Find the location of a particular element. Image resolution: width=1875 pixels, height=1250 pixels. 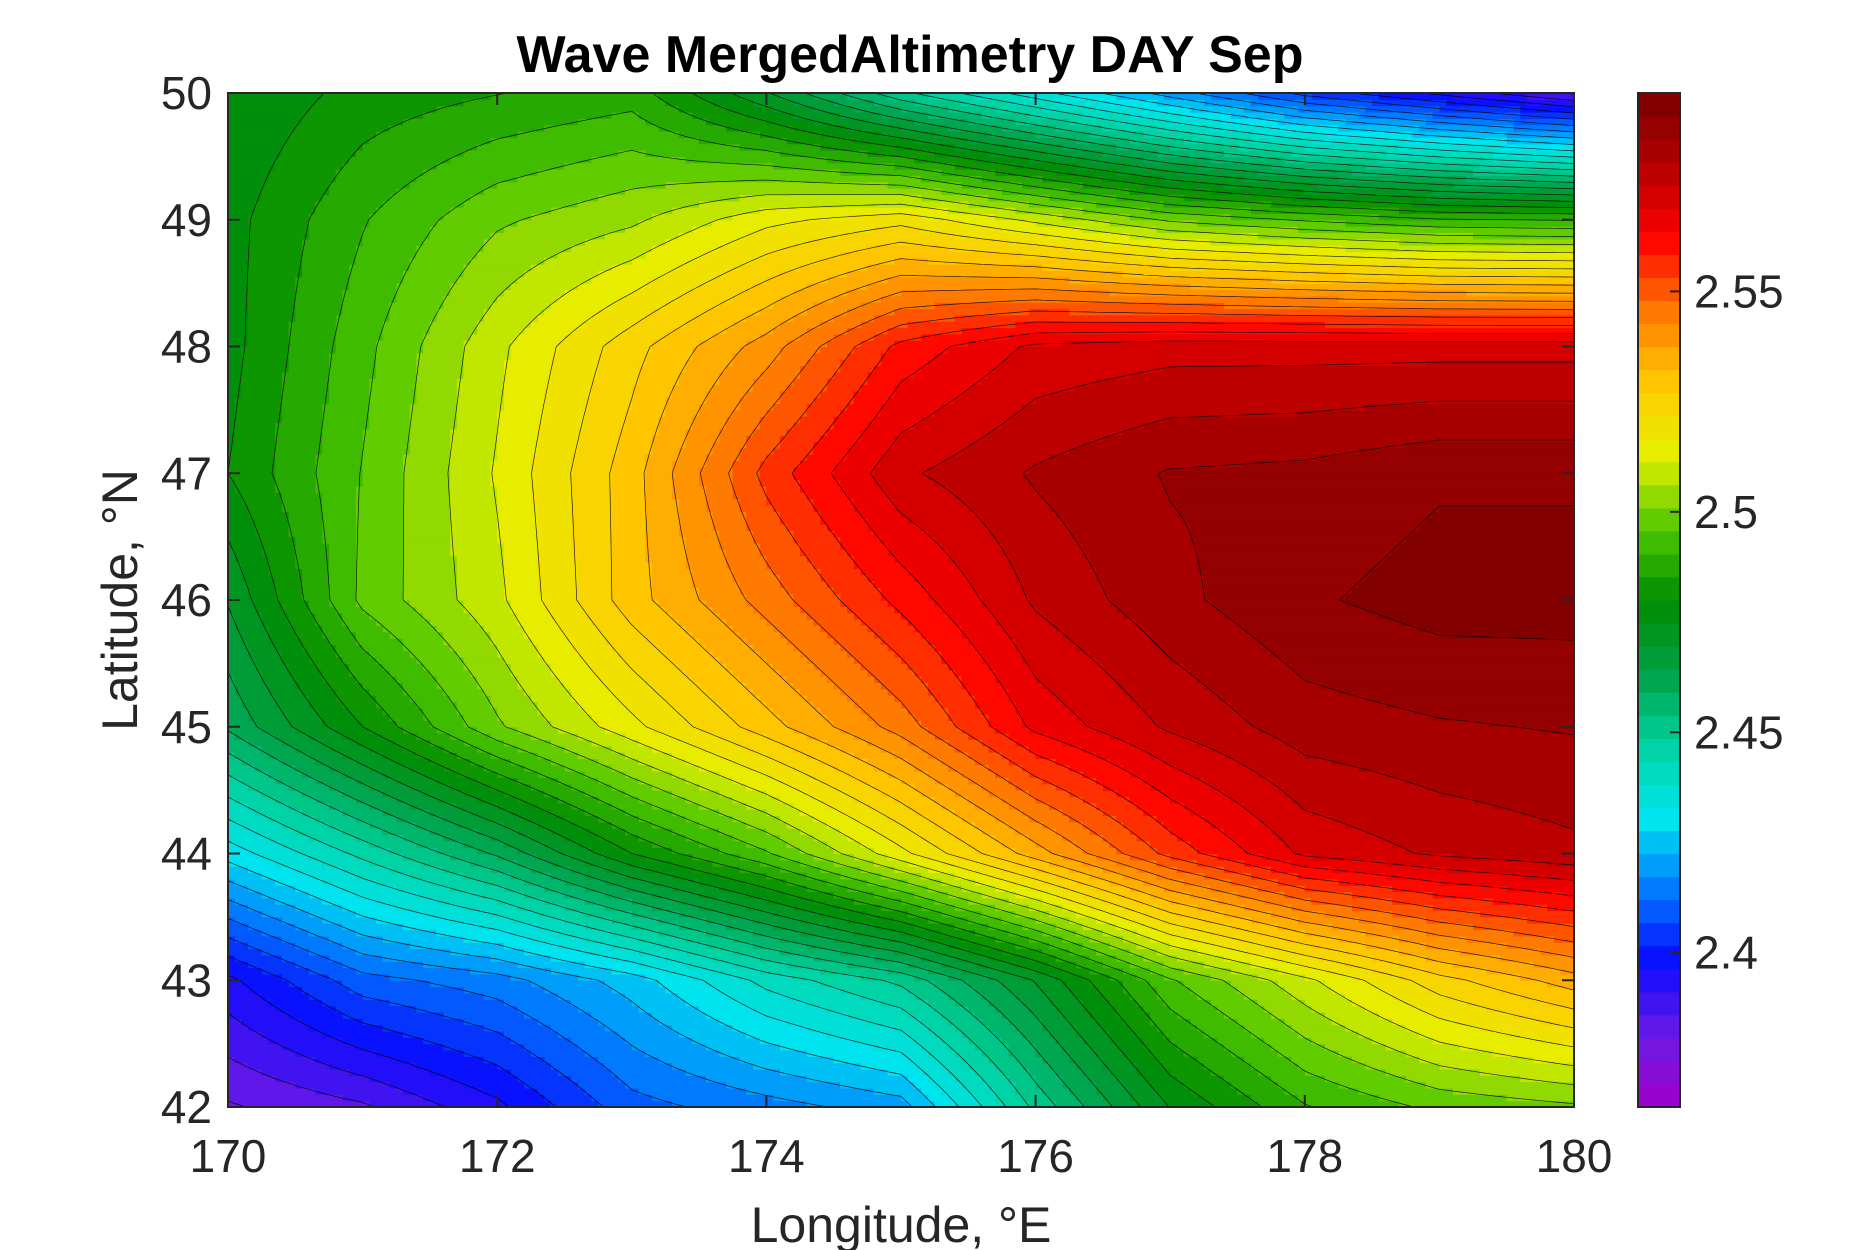

y-axis-label: Latitude, °N is located at coordinates (120, 600).